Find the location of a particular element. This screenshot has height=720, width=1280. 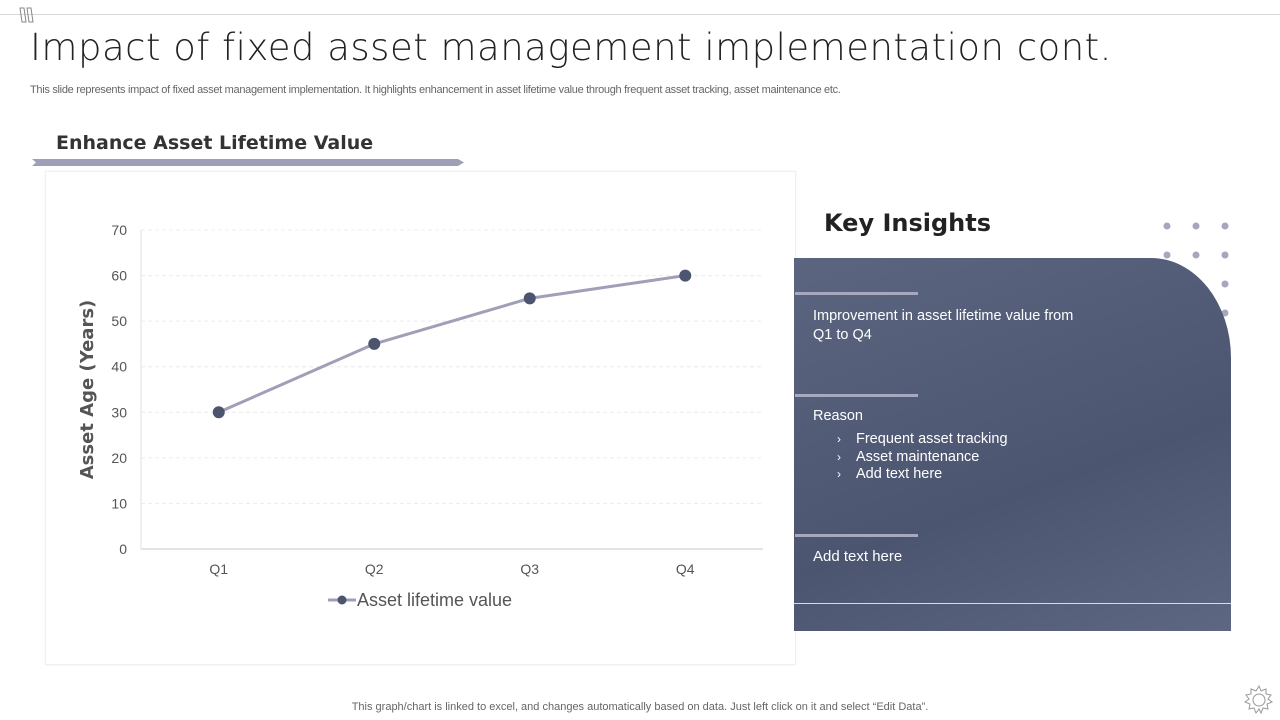

arrow-divider is located at coordinates (248, 162).